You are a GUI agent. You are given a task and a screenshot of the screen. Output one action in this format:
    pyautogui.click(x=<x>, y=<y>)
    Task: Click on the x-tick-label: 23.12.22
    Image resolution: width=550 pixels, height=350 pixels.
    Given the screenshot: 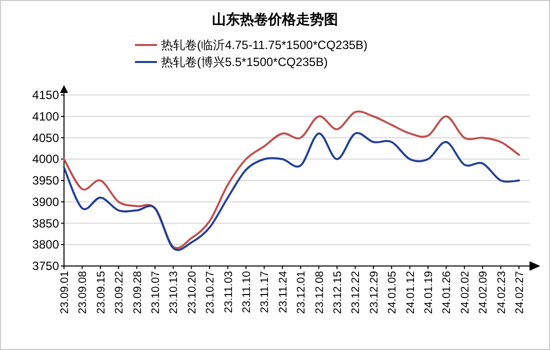 What is the action you would take?
    pyautogui.click(x=356, y=292)
    